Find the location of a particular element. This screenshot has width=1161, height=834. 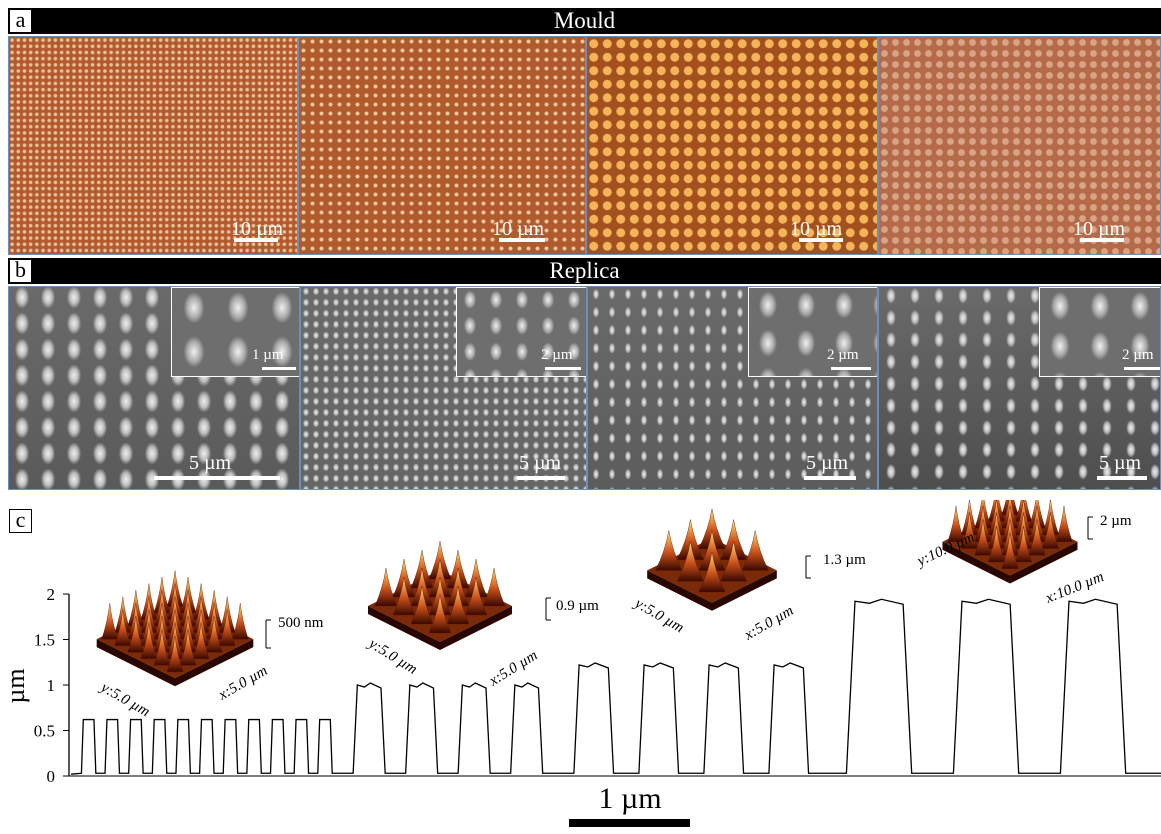

y-axis-label: µm is located at coordinates (15, 685).